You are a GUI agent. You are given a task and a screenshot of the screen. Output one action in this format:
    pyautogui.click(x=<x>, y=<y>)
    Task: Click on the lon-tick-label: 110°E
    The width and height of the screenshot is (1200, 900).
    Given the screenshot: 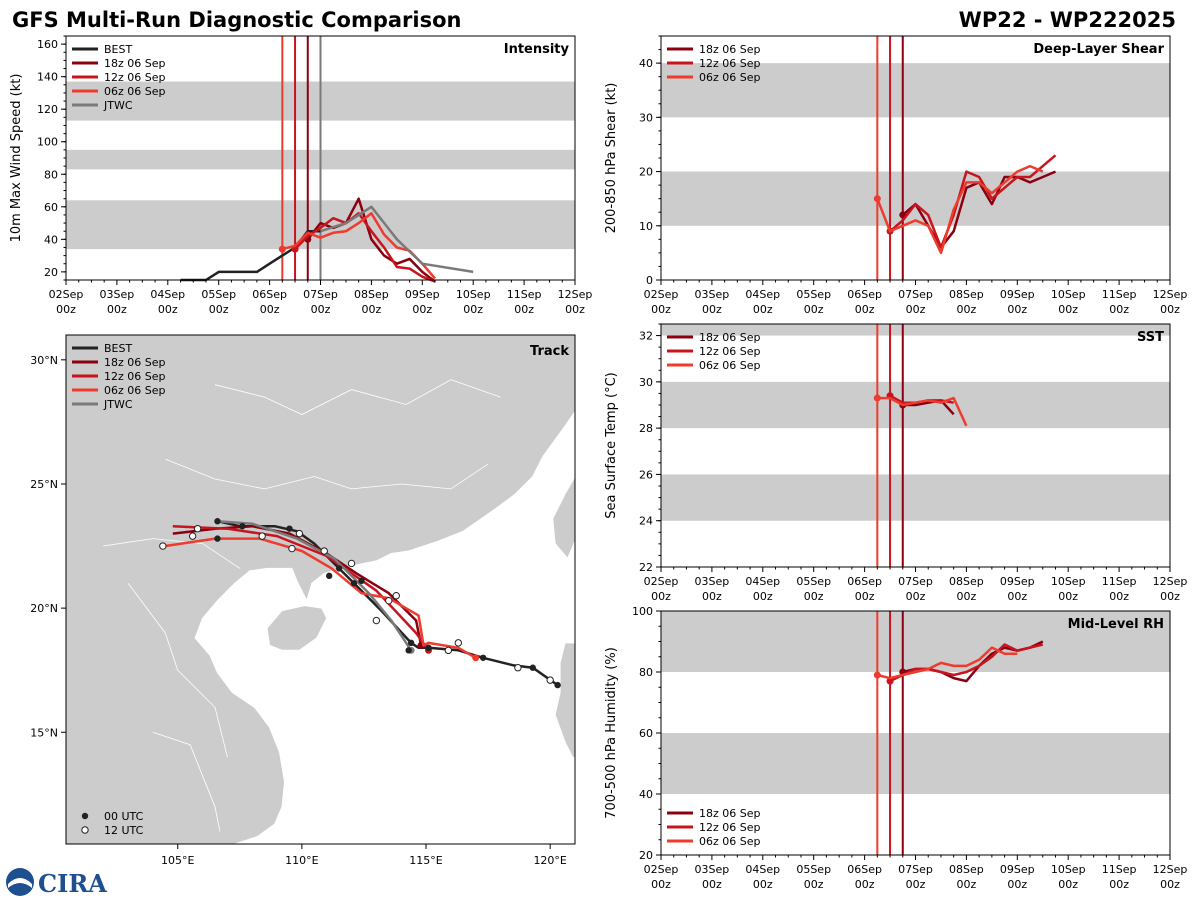 What is the action you would take?
    pyautogui.click(x=301, y=860)
    